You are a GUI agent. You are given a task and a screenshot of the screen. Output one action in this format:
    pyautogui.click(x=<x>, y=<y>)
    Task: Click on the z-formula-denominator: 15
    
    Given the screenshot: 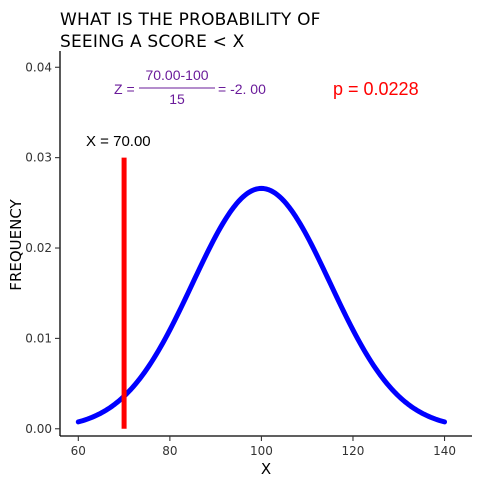 What is the action you would take?
    pyautogui.click(x=177, y=99)
    